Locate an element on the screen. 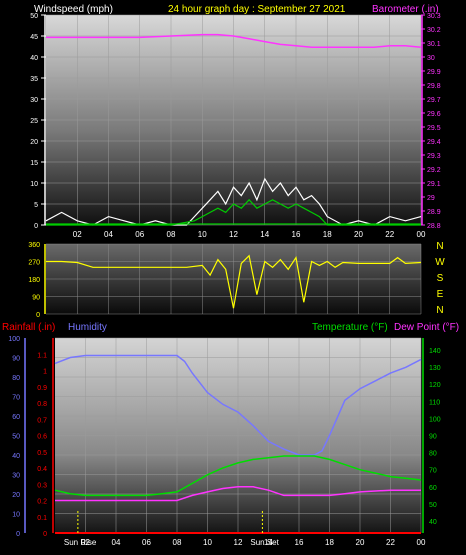 This screenshot has width=466, height=555. temperature-tick-label: 130 is located at coordinates (435, 368).